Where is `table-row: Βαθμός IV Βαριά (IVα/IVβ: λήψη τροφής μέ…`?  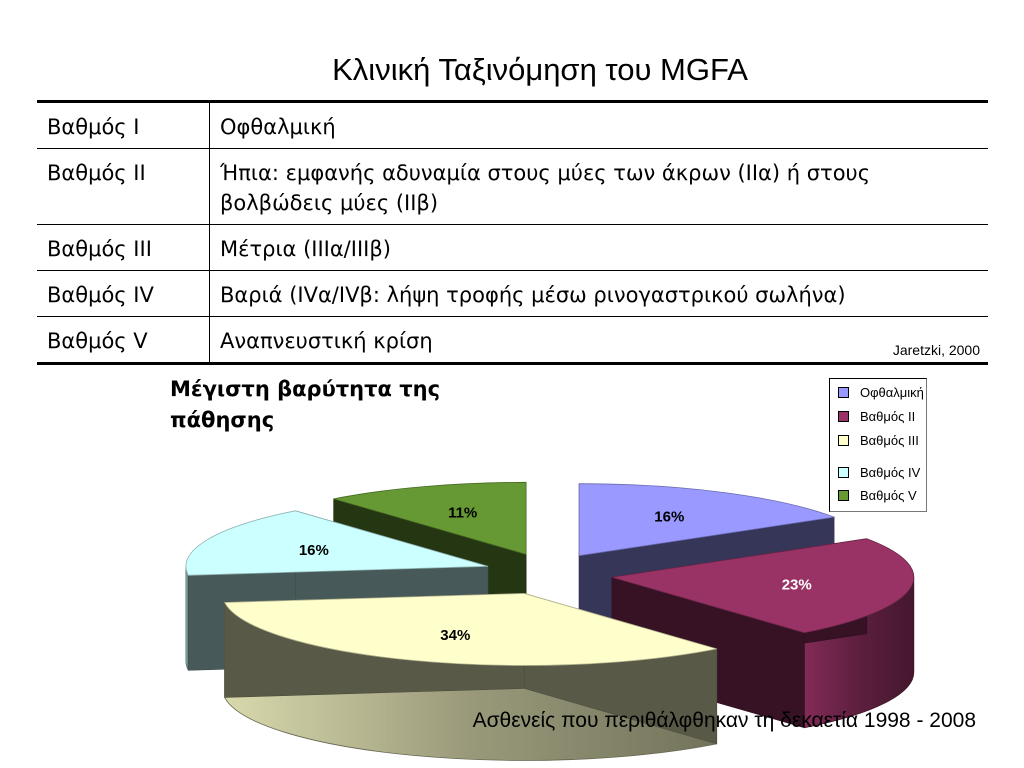 table-row: Βαθμός IV Βαριά (IVα/IVβ: λήψη τροφής μέ… is located at coordinates (512, 293).